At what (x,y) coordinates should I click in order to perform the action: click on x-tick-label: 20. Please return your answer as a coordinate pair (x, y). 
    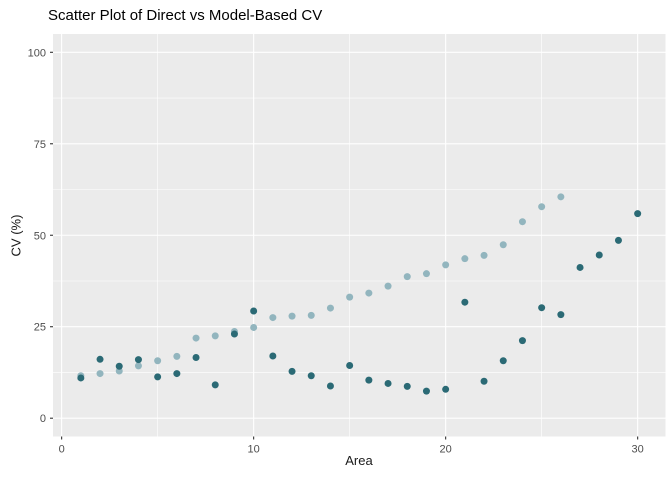
    Looking at the image, I should click on (446, 450).